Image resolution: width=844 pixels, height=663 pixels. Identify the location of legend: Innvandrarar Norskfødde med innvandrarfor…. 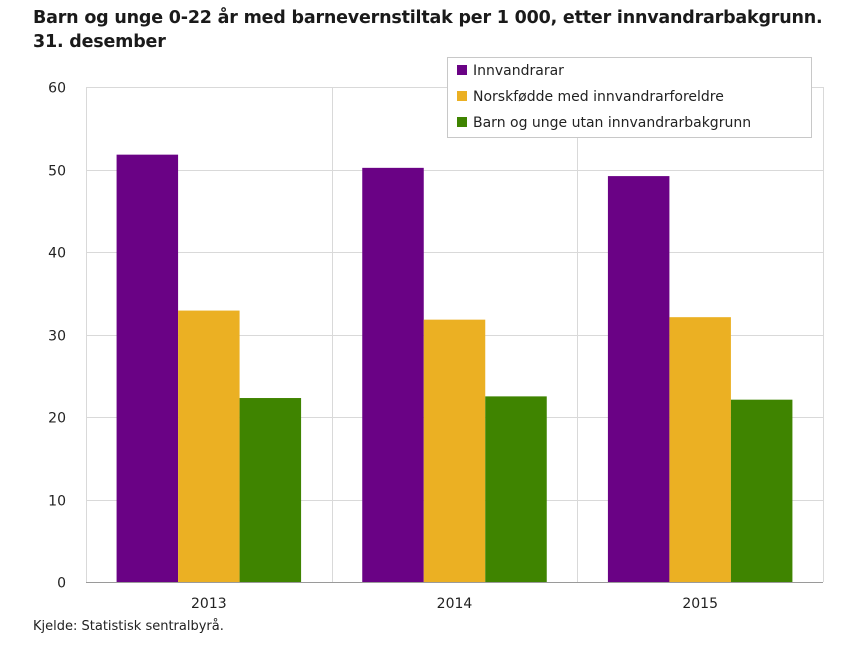
(629, 97).